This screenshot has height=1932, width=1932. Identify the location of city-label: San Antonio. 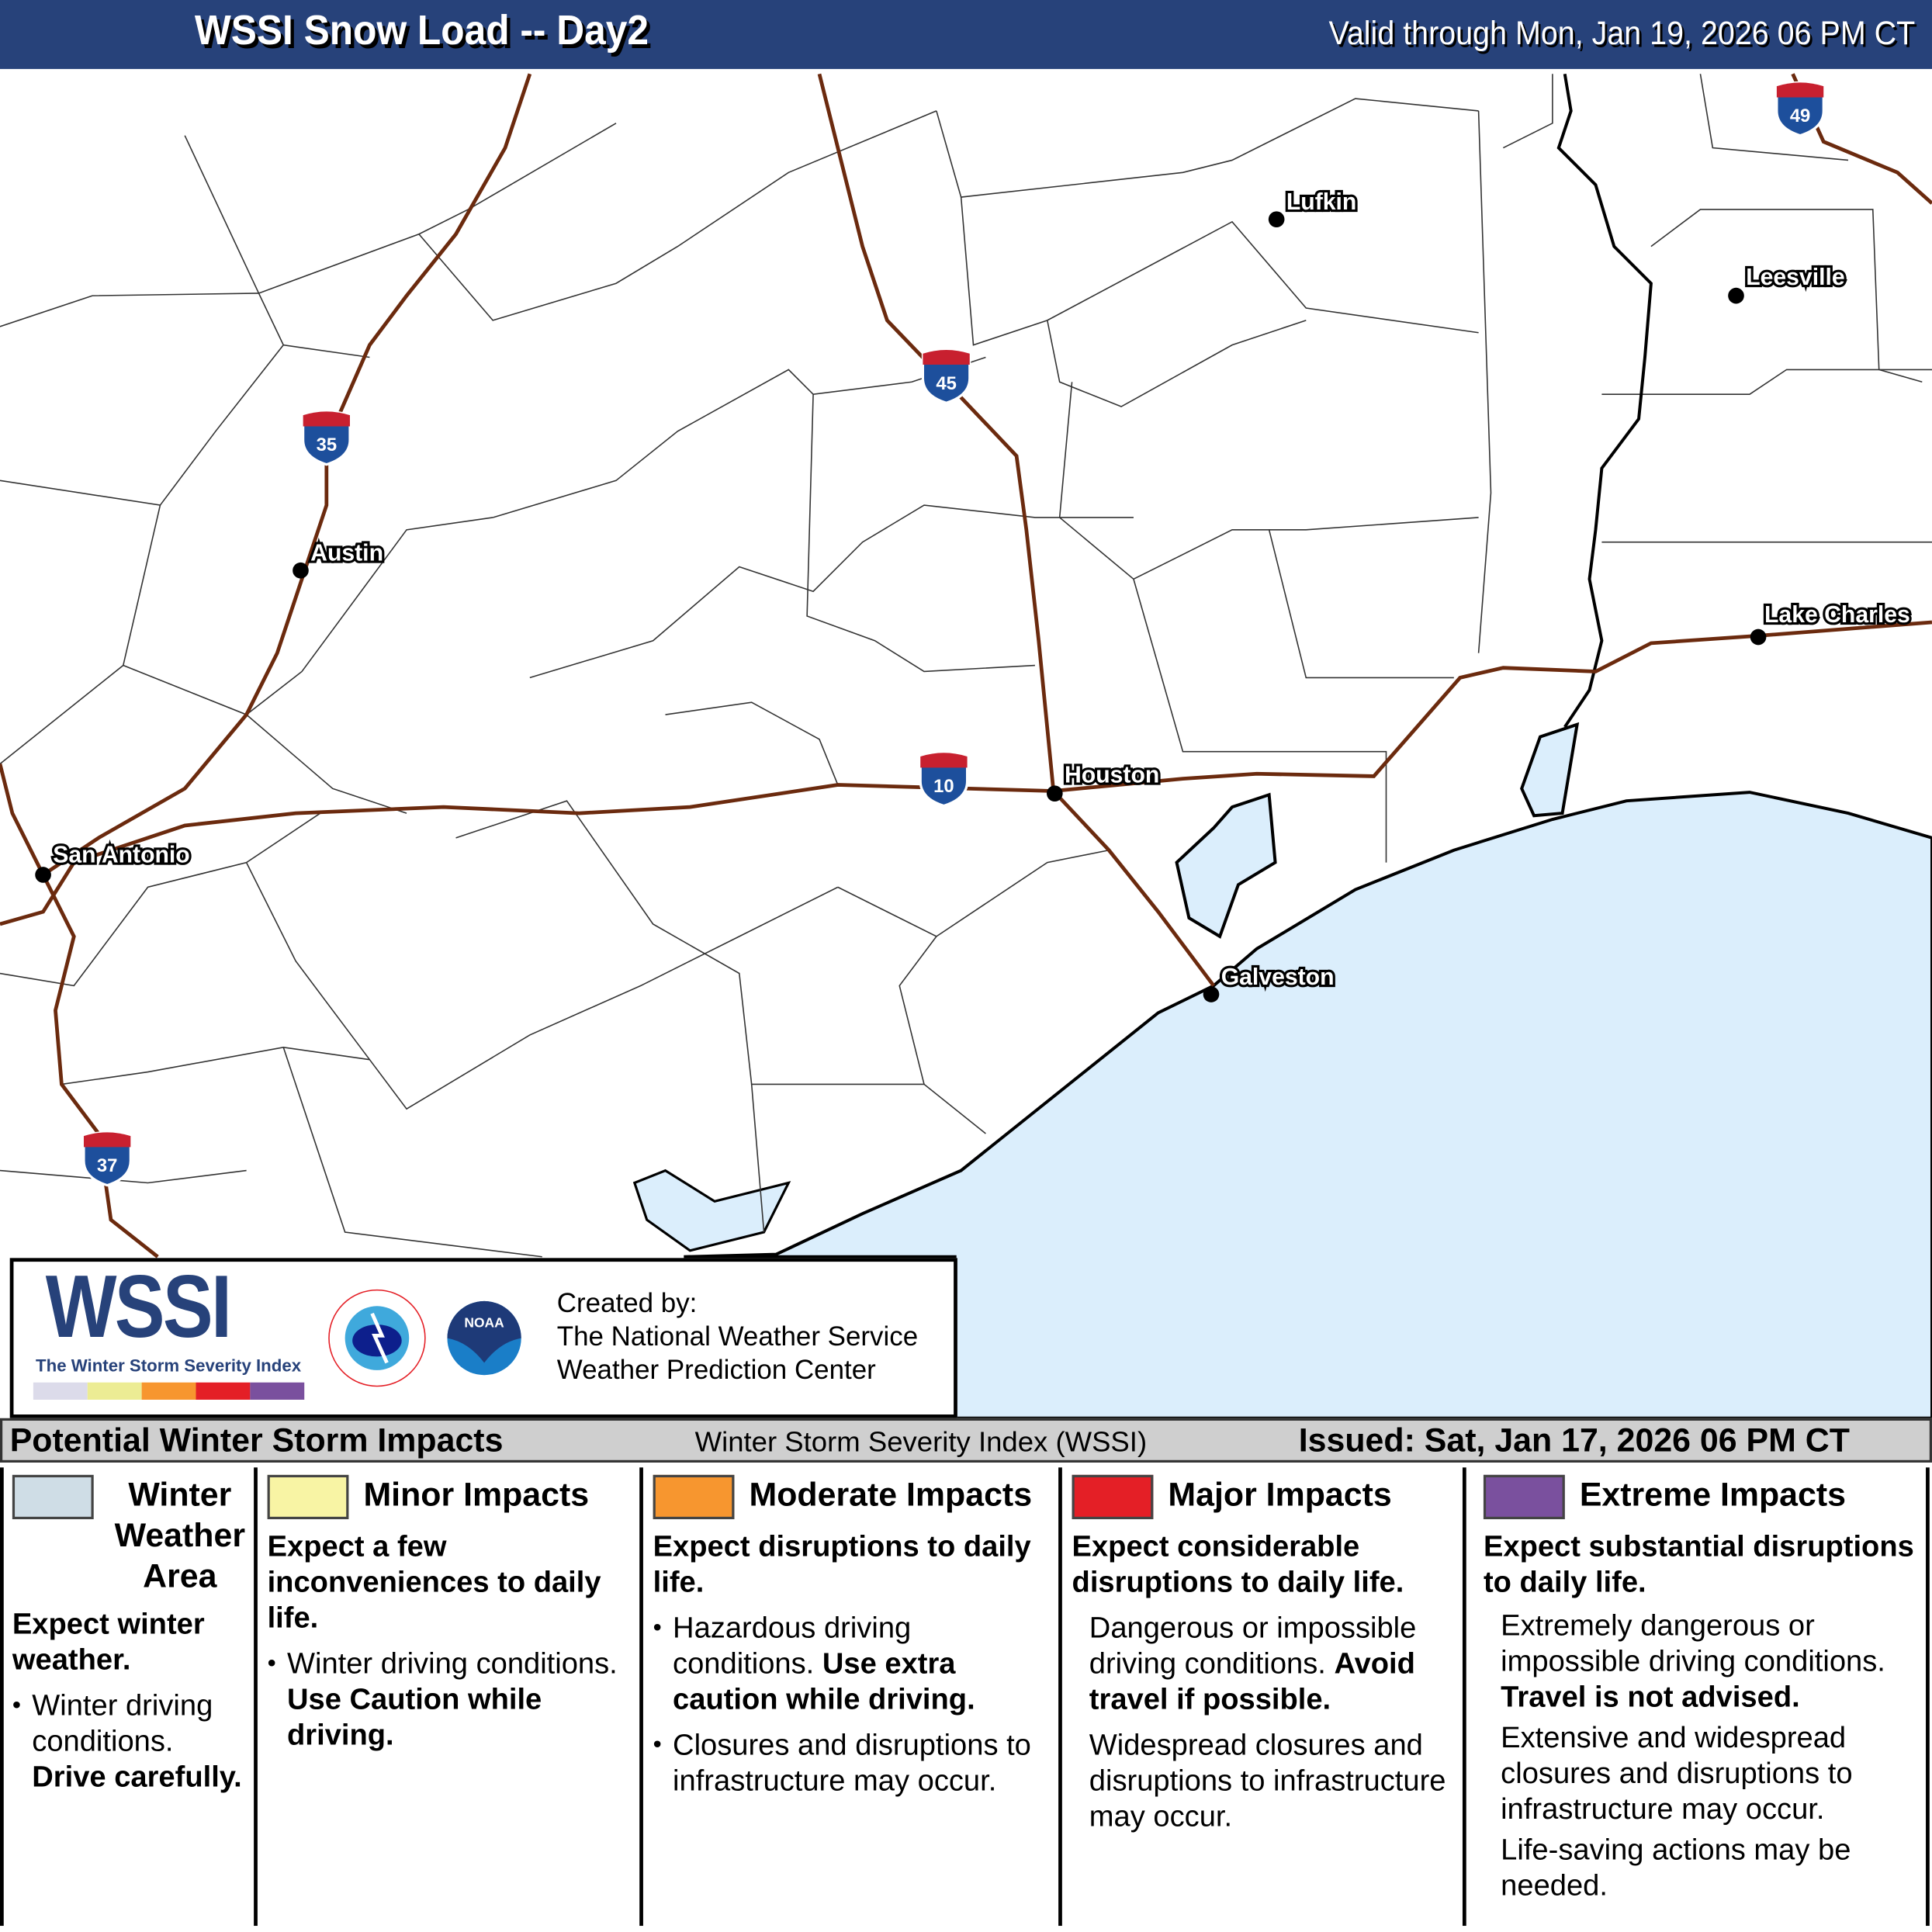
(121, 855).